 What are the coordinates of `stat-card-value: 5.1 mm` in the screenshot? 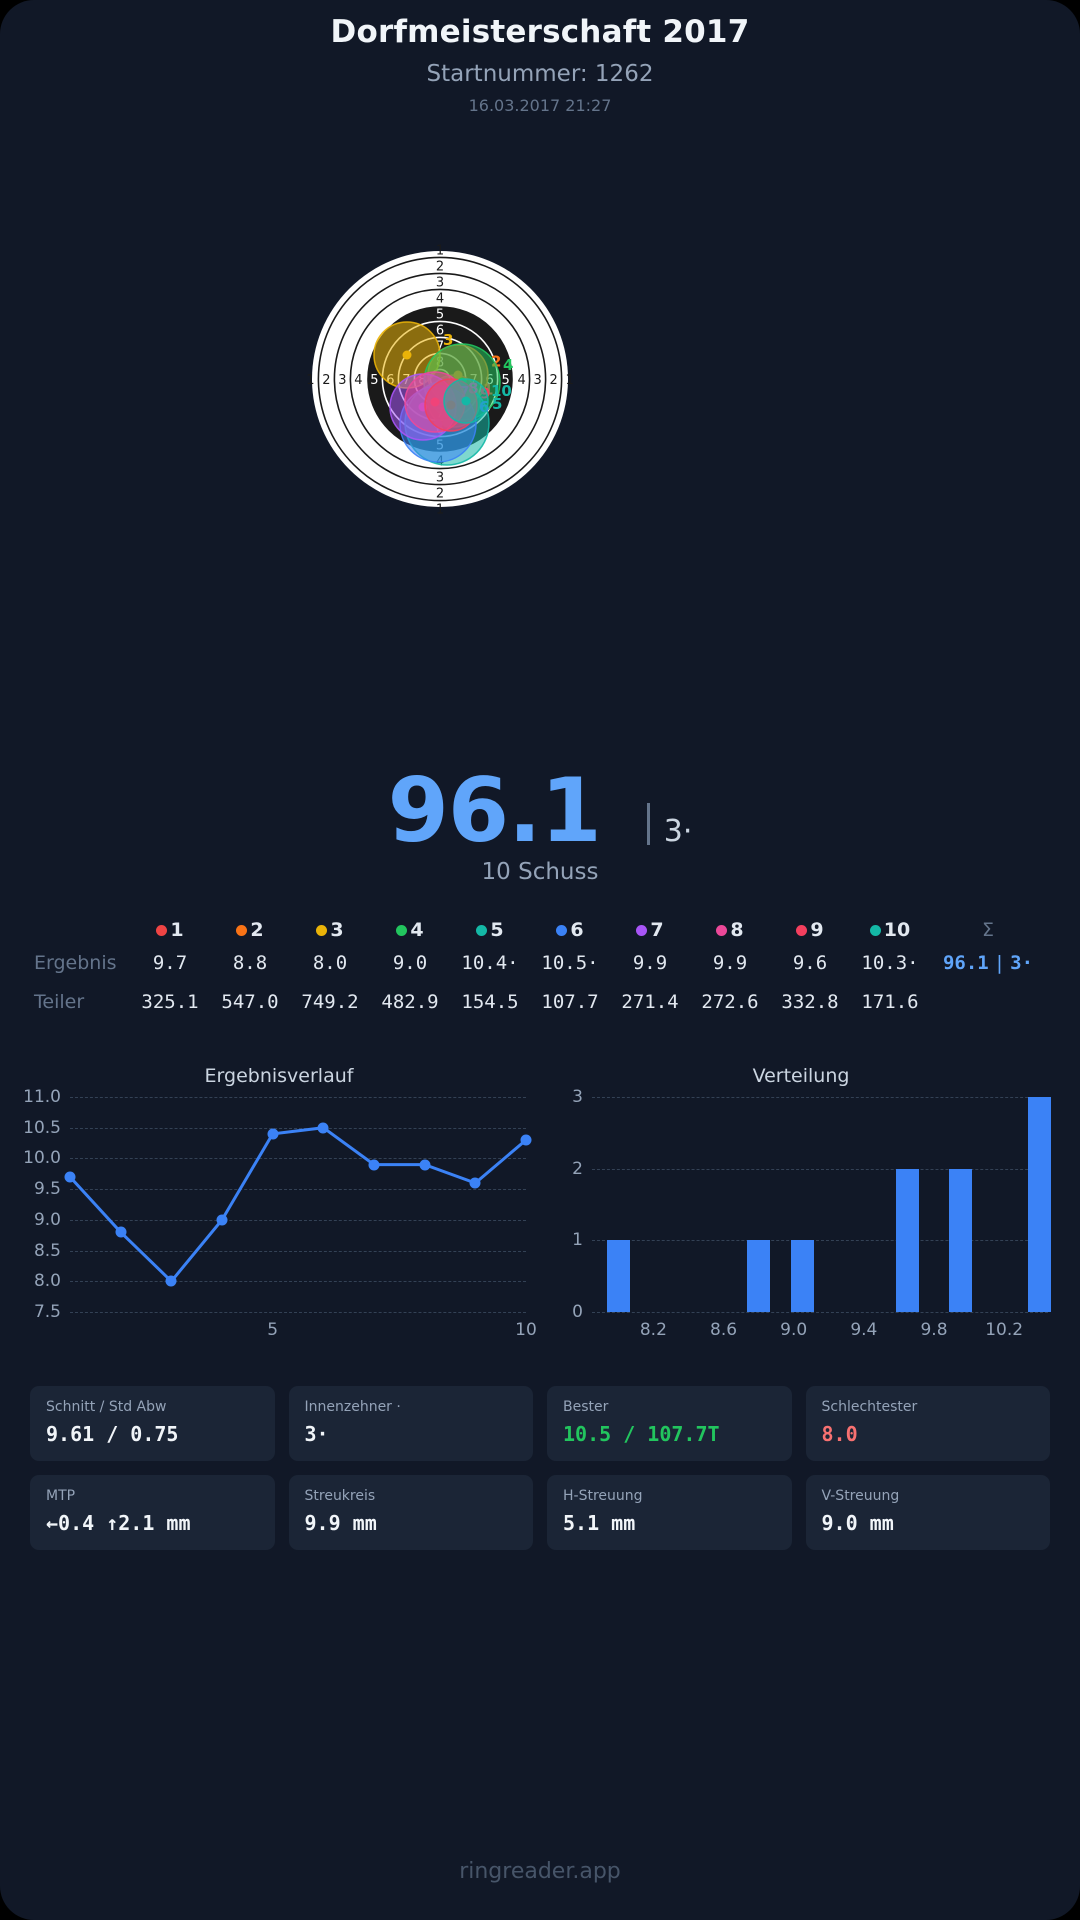 It's located at (599, 1523).